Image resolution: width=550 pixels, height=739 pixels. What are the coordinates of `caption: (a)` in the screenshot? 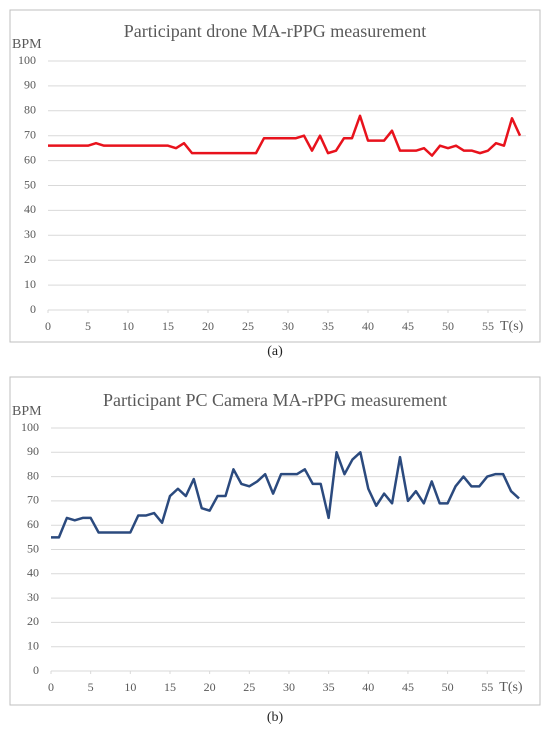 It's located at (275, 351).